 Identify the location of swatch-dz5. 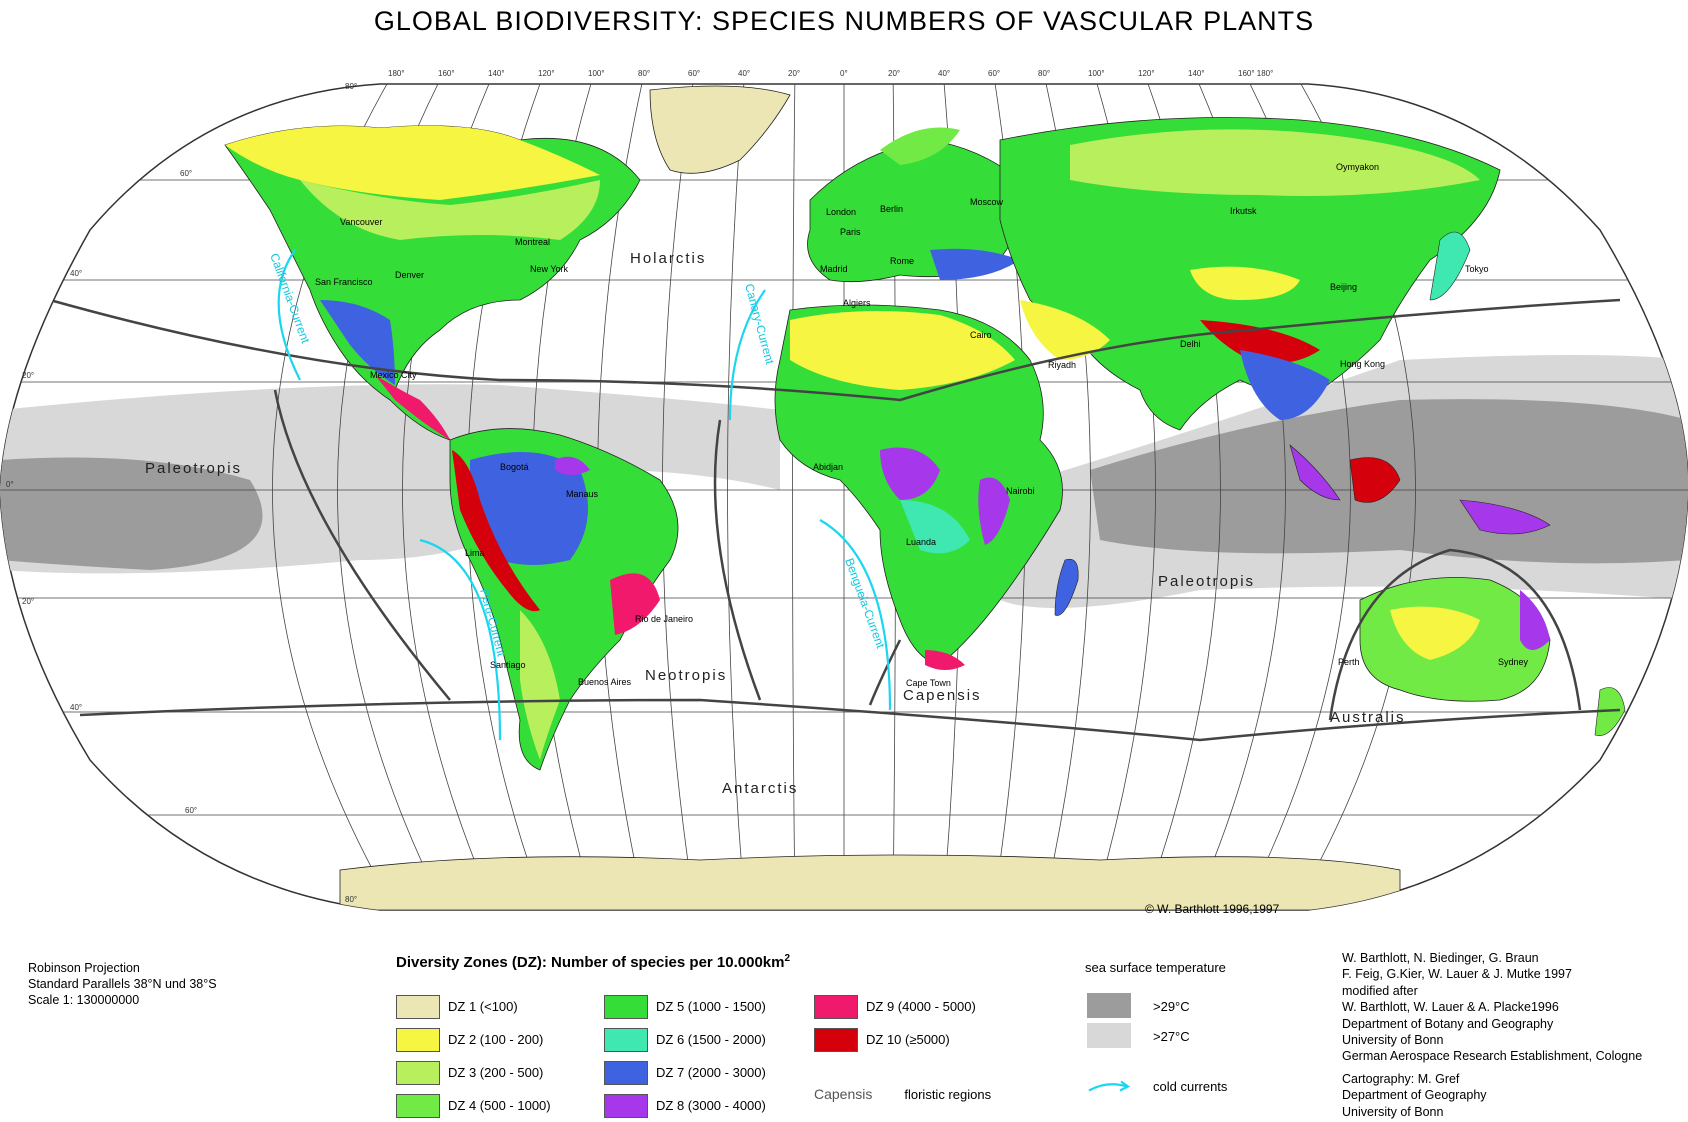
(626, 1007).